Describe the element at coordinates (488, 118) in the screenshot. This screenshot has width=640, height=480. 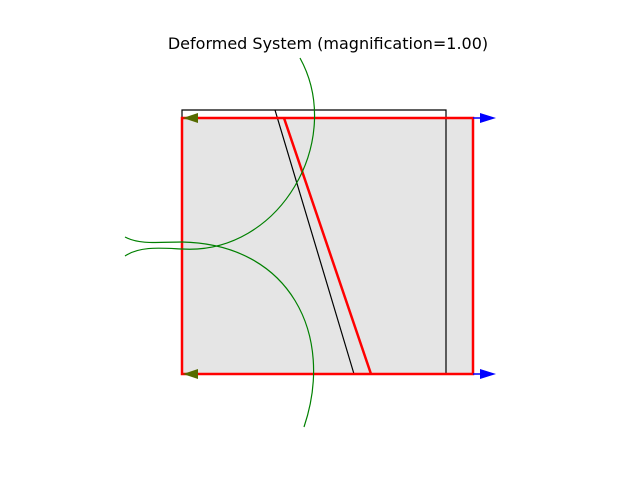
I see `arrow-right-top-icon` at that location.